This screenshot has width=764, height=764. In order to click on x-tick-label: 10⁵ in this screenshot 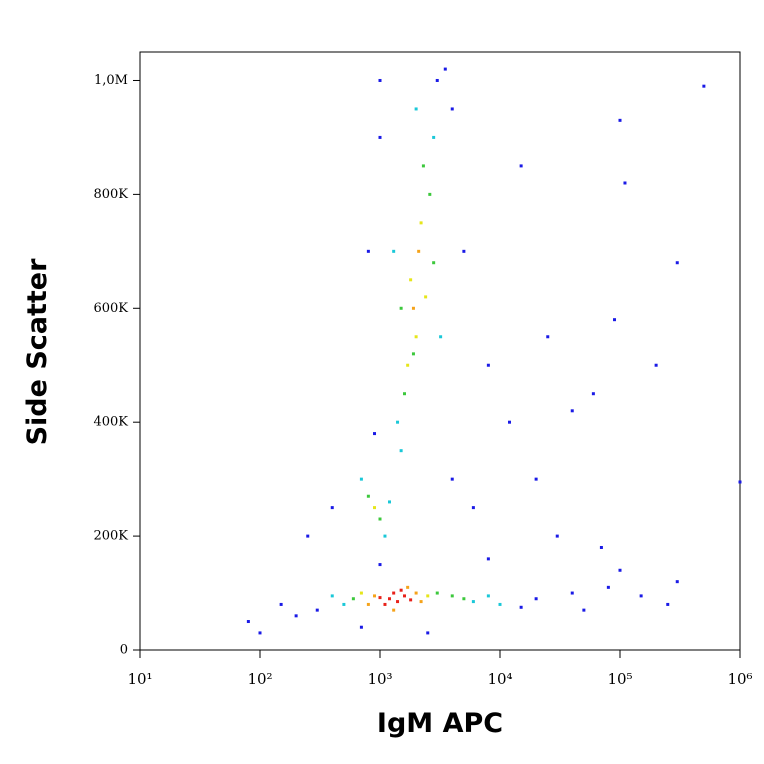, I will do `click(619, 679)`.